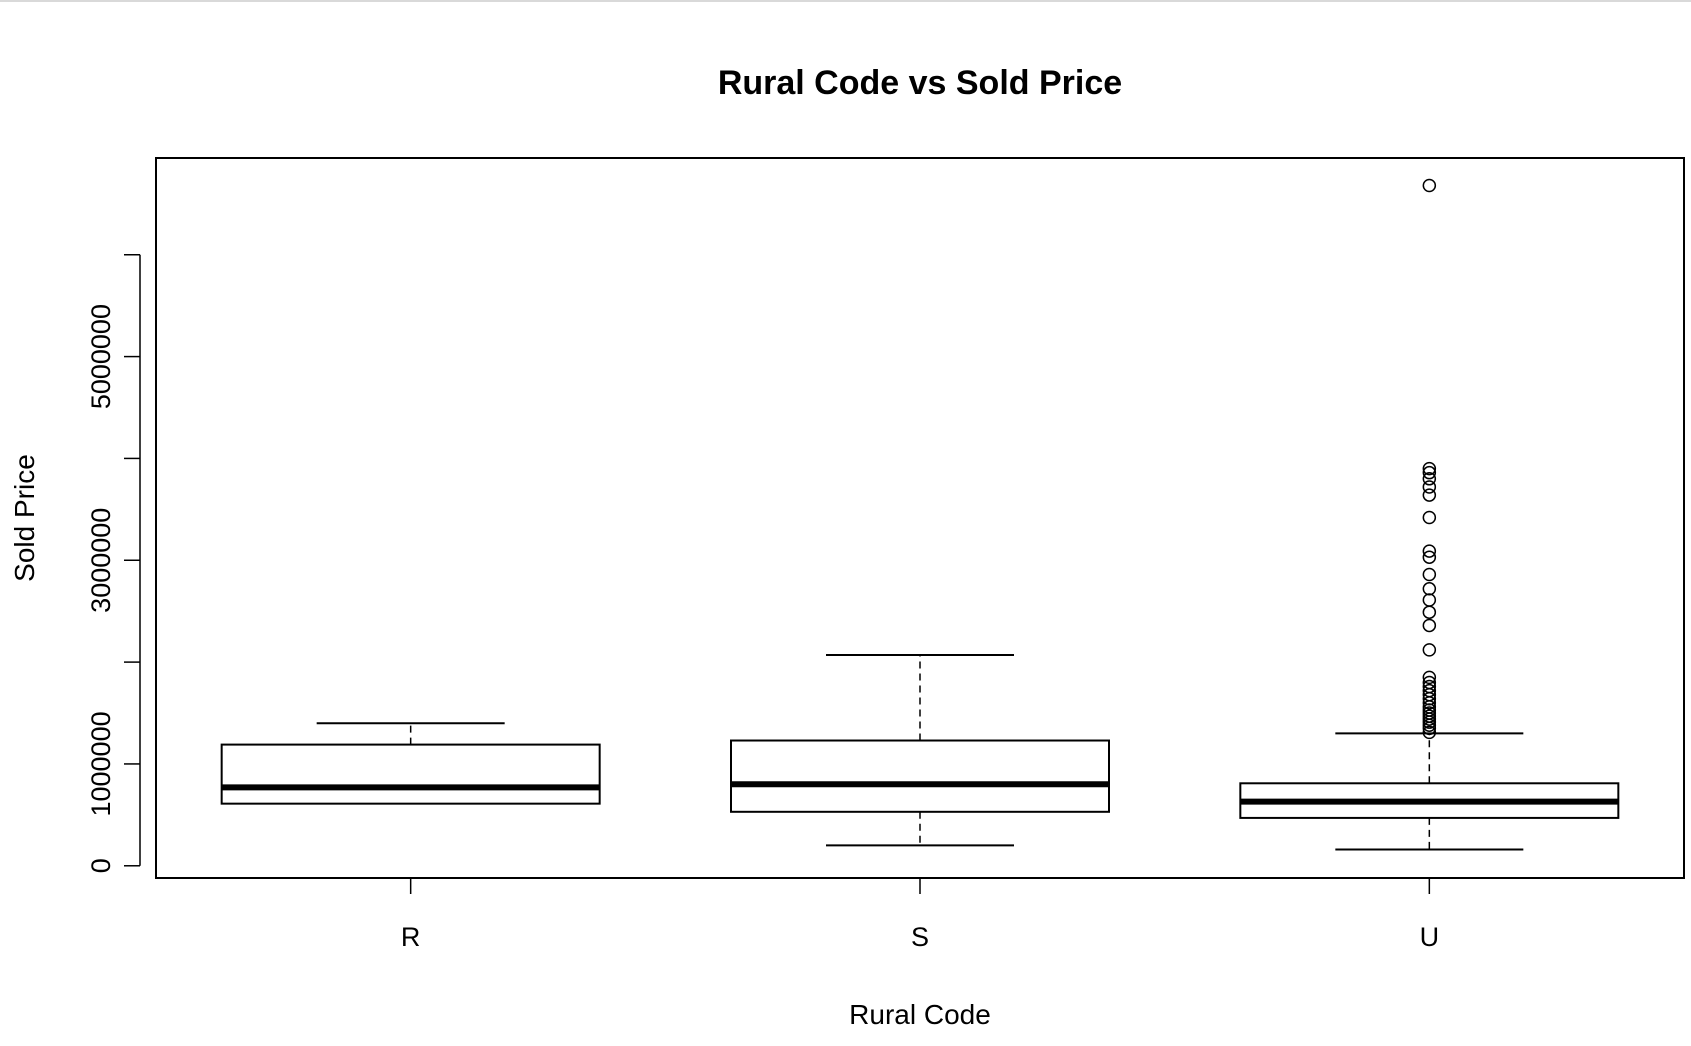 This screenshot has width=1691, height=1046. I want to click on x-tick-label-s: S, so click(920, 937).